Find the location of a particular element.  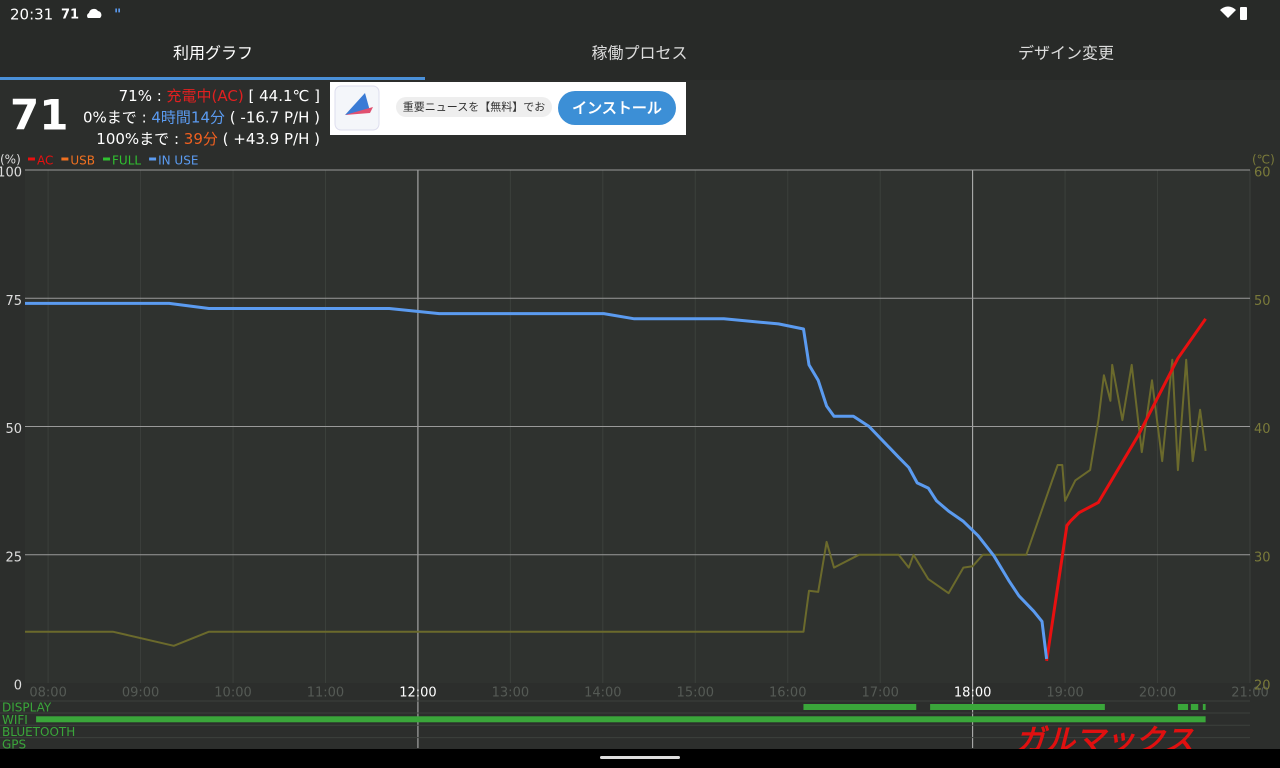

info-line: 100%まで : 39分 ( +43.9 P/H ) is located at coordinates (208, 139).